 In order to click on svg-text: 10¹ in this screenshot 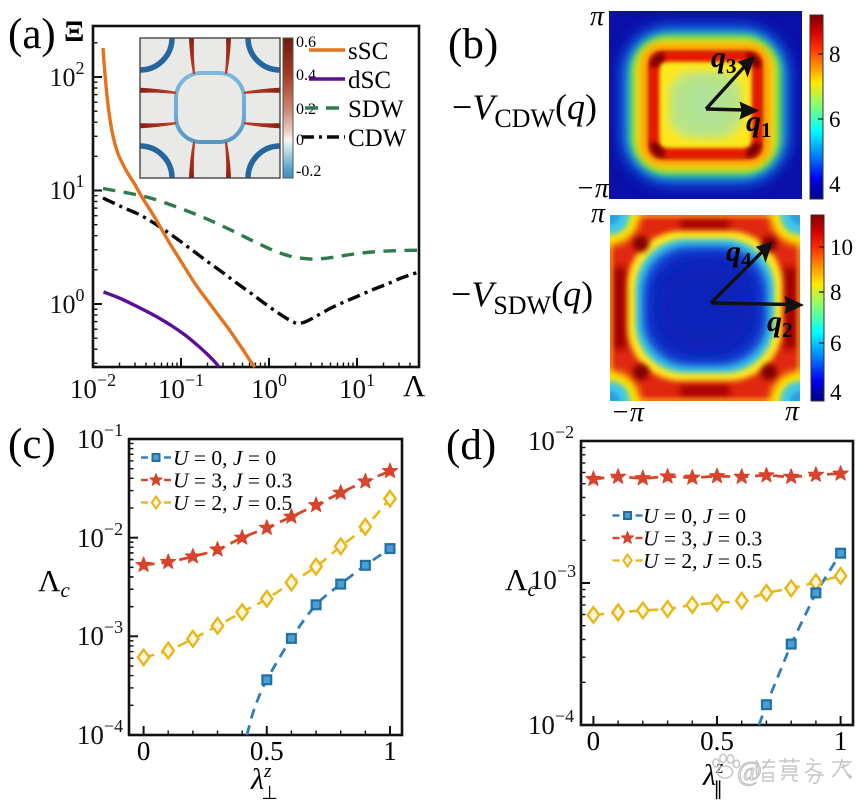, I will do `click(357, 387)`.